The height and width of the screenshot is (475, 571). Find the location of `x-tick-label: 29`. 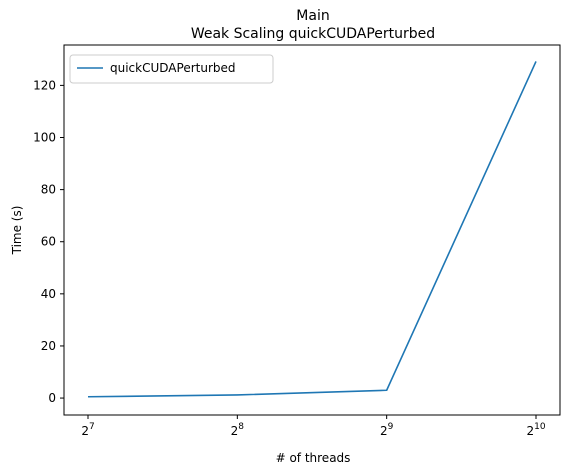

x-tick-label: 29 is located at coordinates (387, 430).